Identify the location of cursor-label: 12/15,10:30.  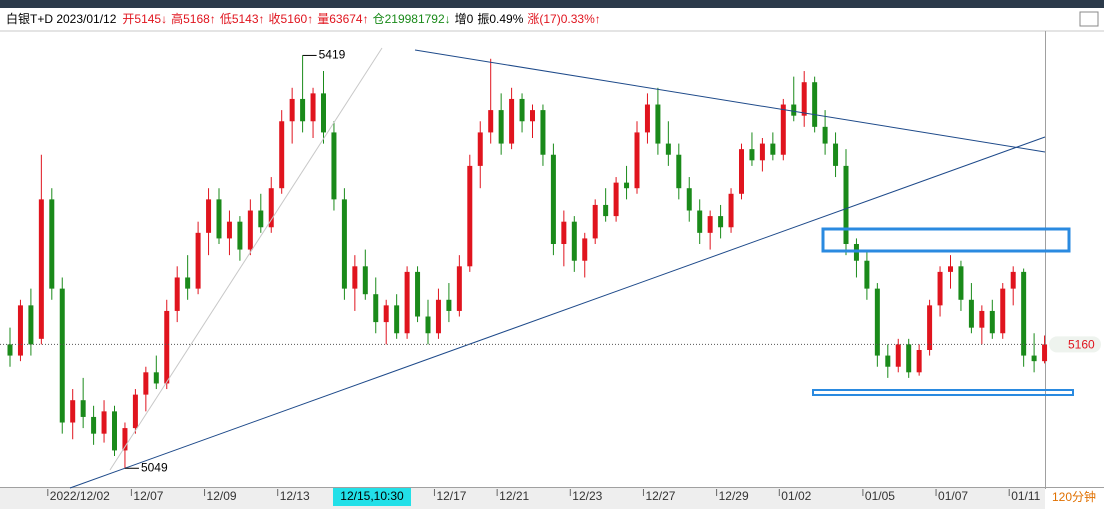
(372, 496).